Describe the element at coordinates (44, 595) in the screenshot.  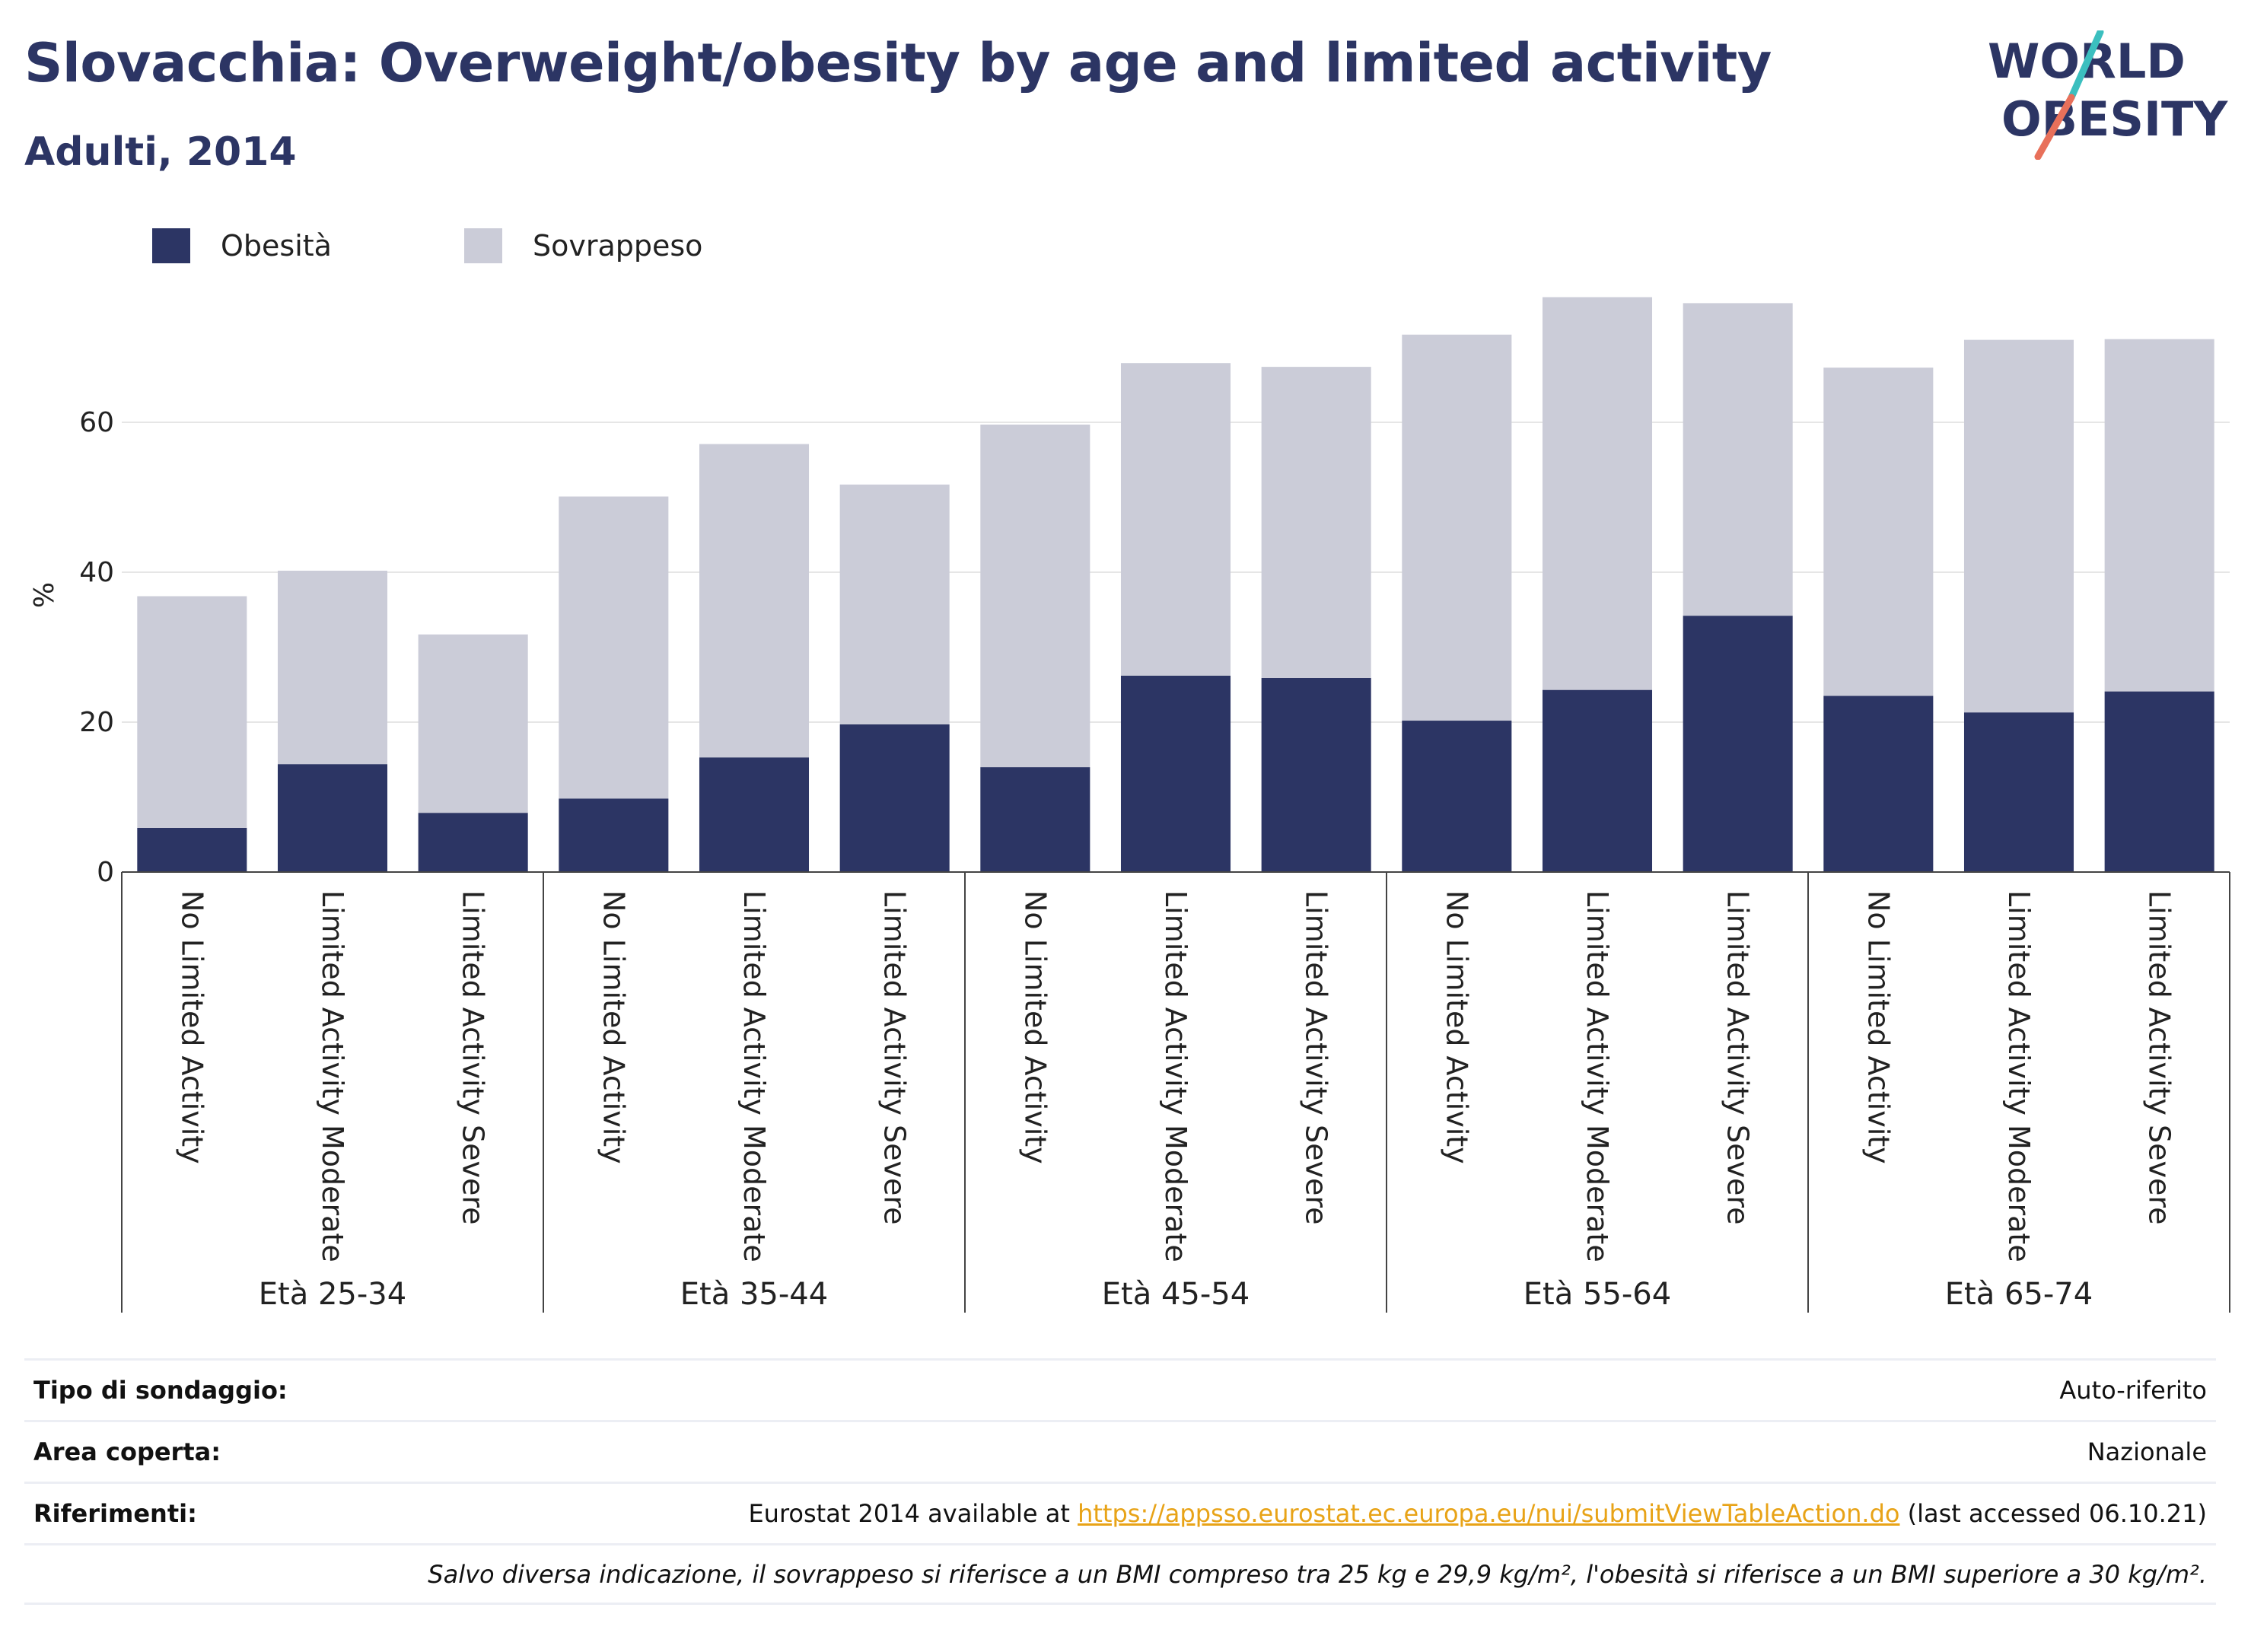
I see `y-axis-title: %` at that location.